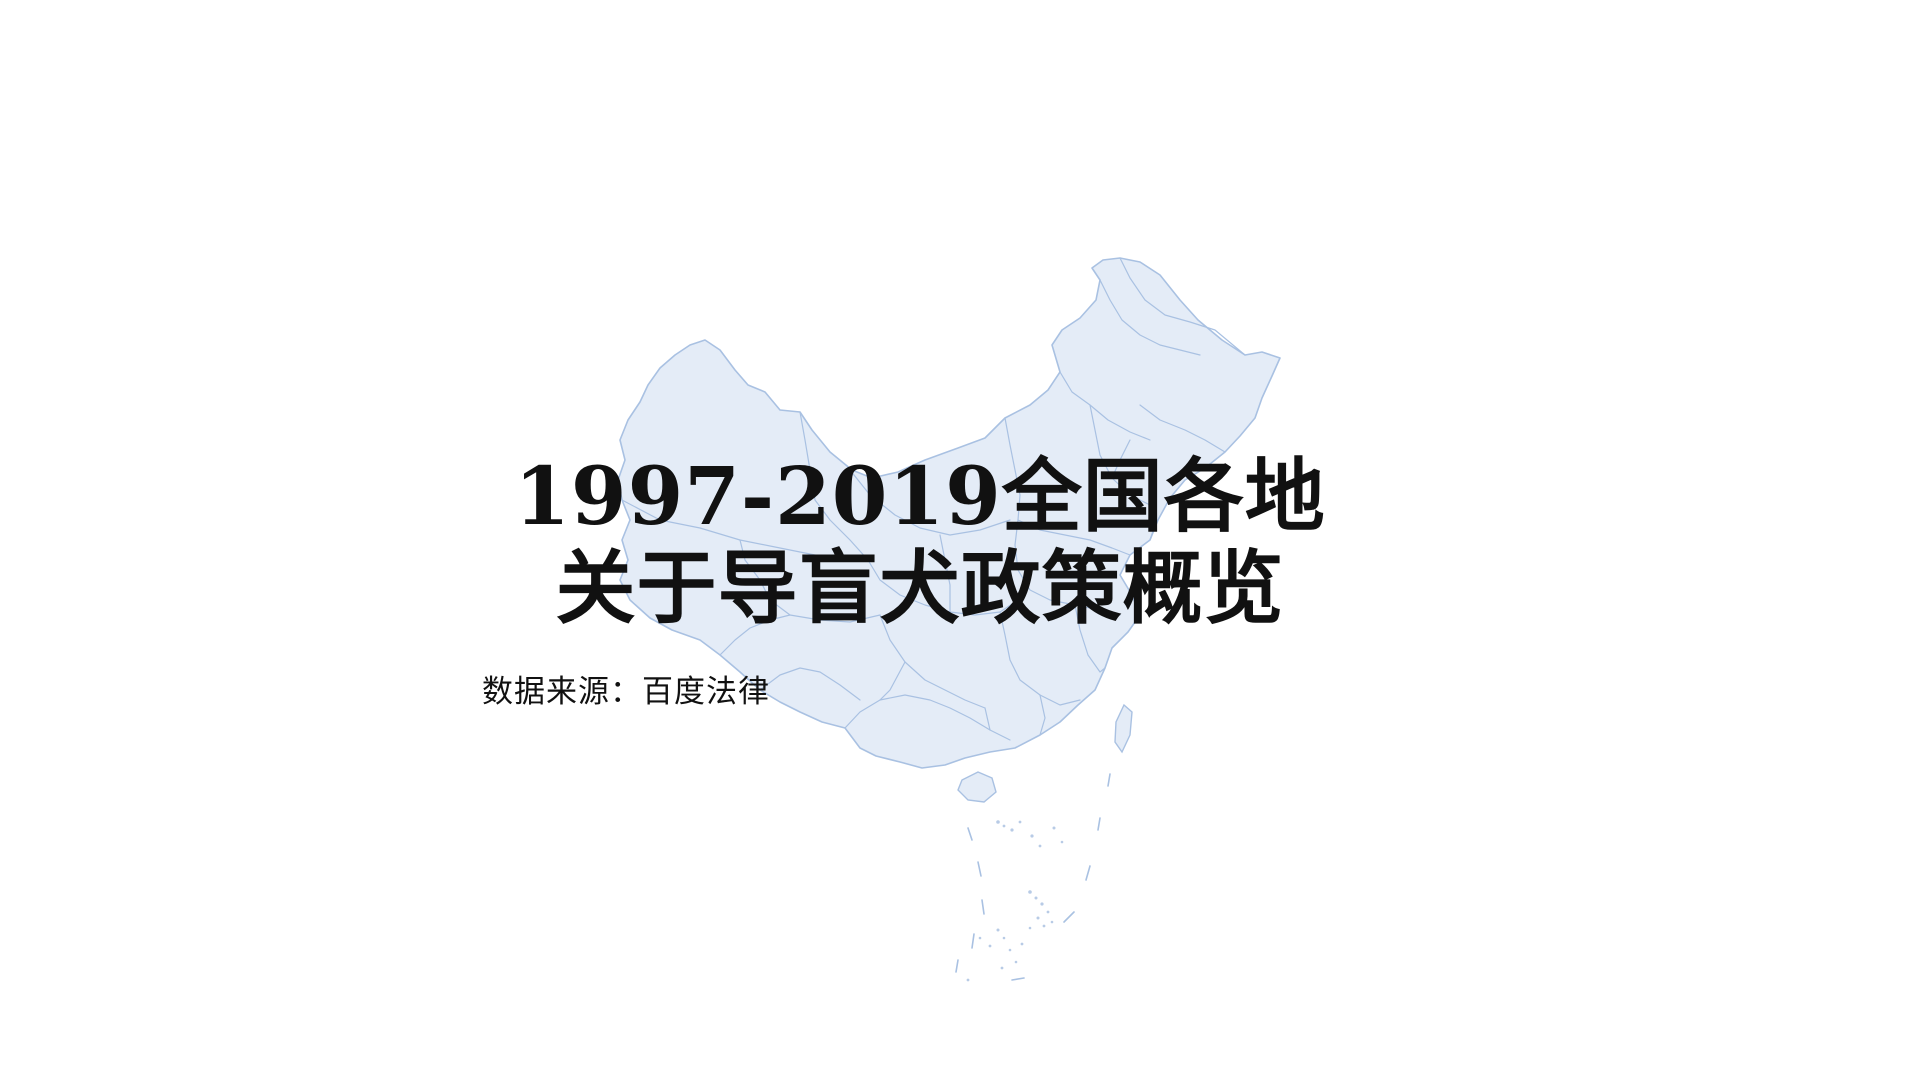 The width and height of the screenshot is (1920, 1080). I want to click on hainan-island, so click(977, 787).